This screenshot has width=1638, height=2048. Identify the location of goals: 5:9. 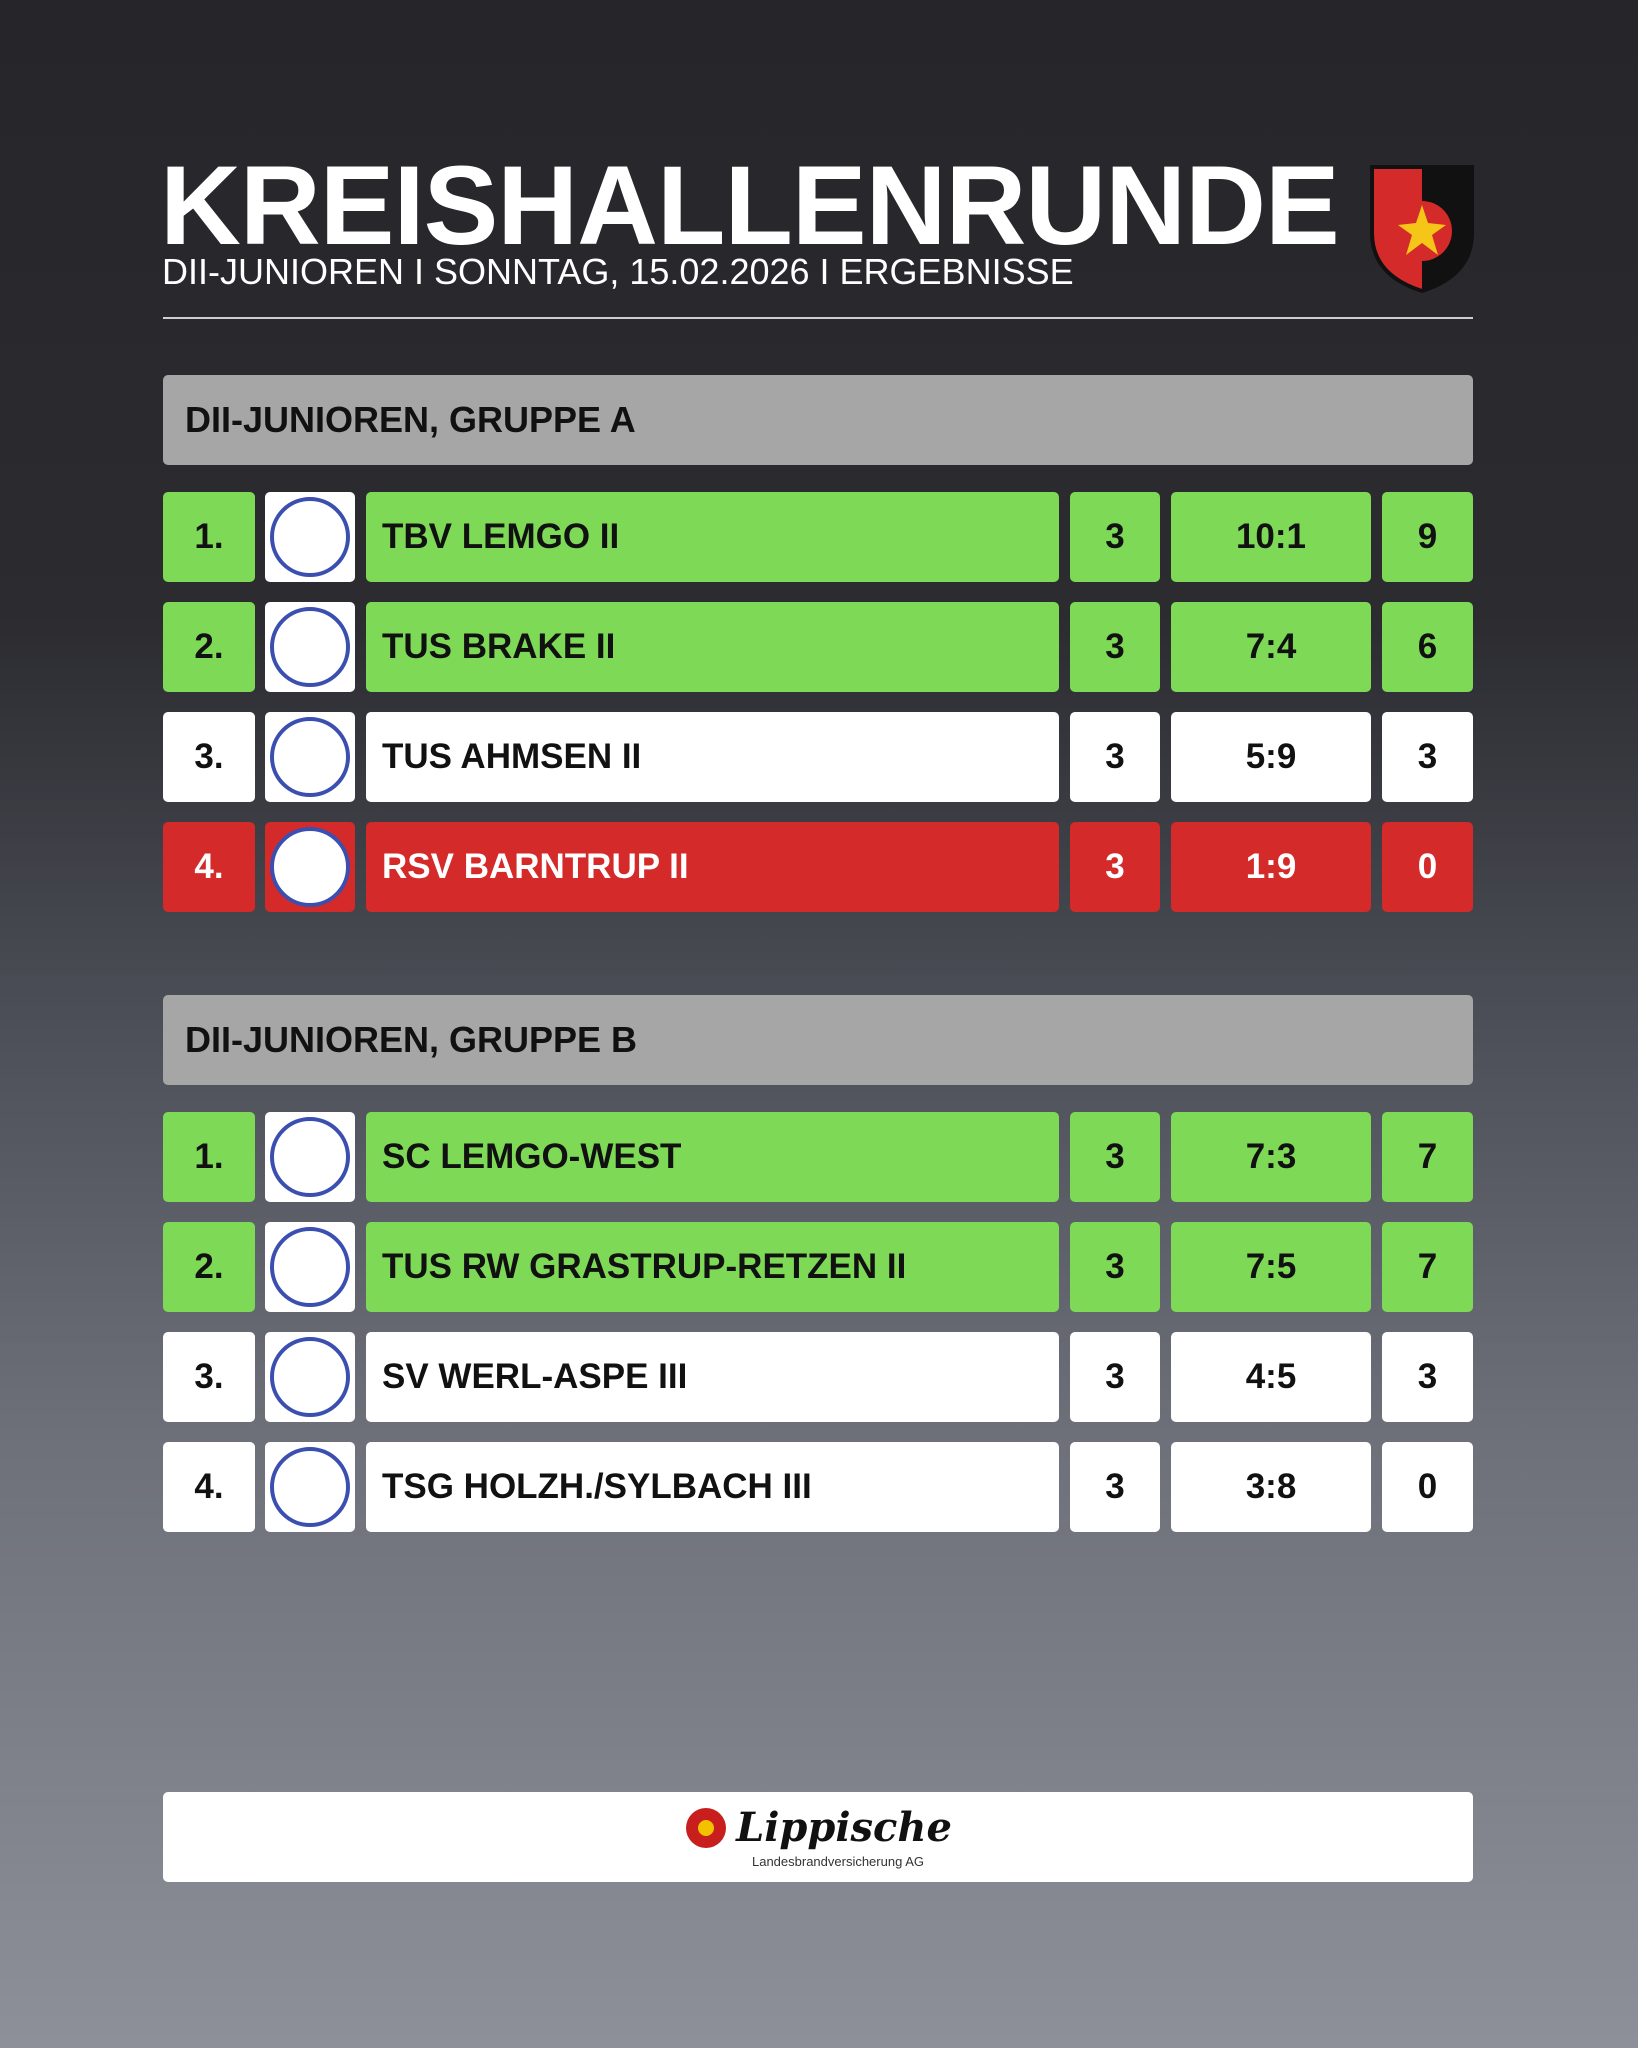
(1271, 757).